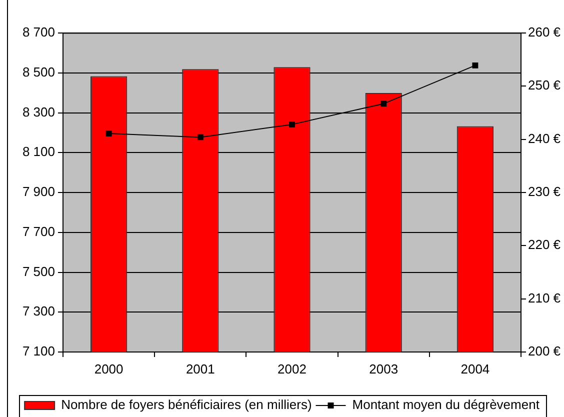  Describe the element at coordinates (545, 192) in the screenshot. I see `y2-tick-label: 230 €` at that location.